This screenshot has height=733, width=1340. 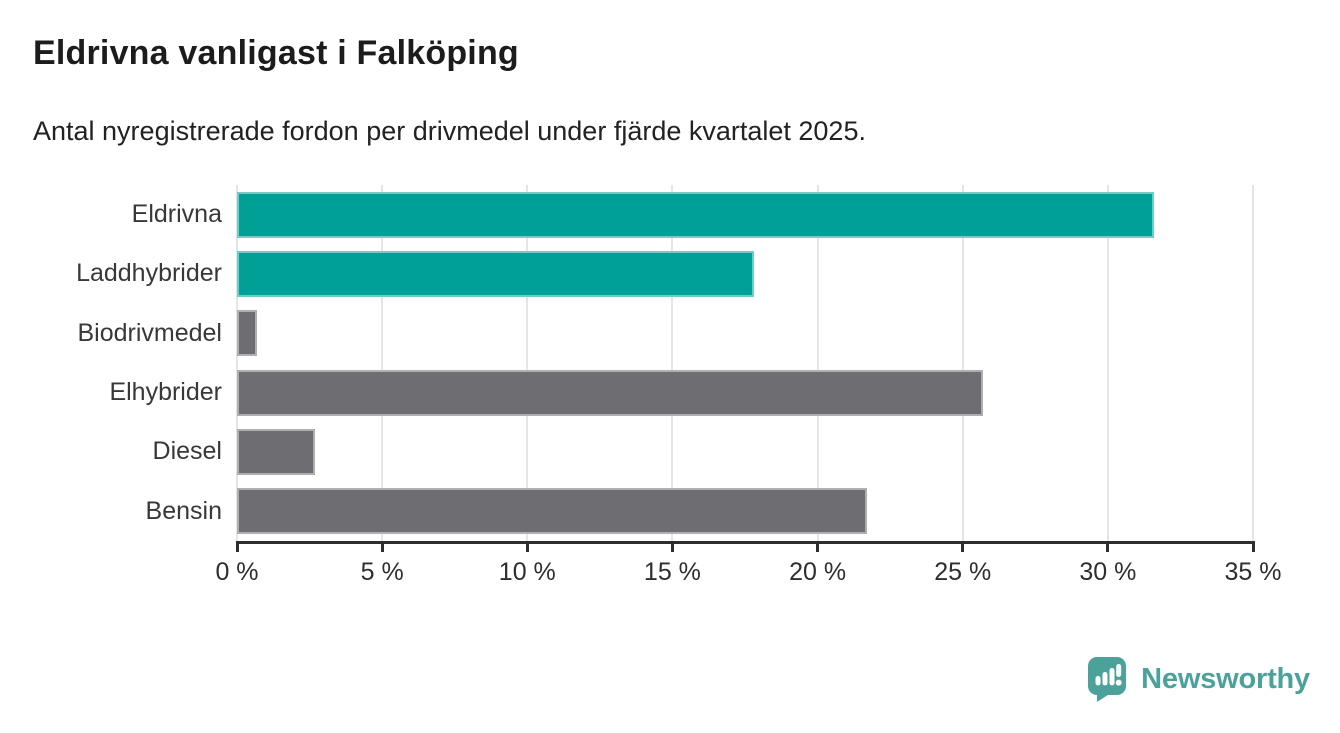 What do you see at coordinates (1107, 679) in the screenshot?
I see `newsworthy-logo-icon` at bounding box center [1107, 679].